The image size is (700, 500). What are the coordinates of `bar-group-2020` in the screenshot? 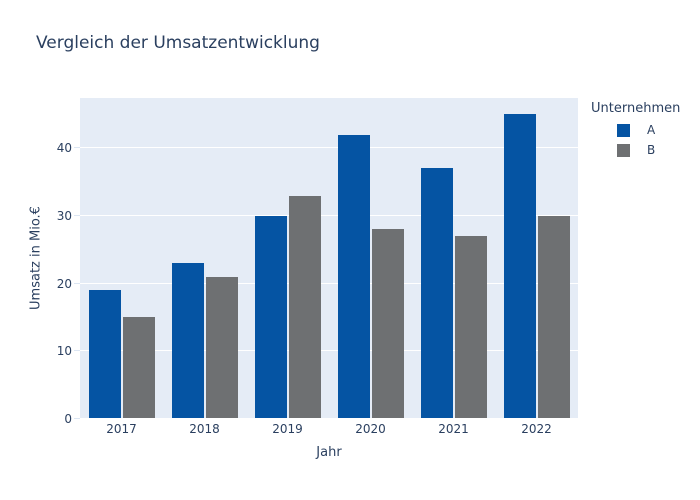 It's located at (370, 258).